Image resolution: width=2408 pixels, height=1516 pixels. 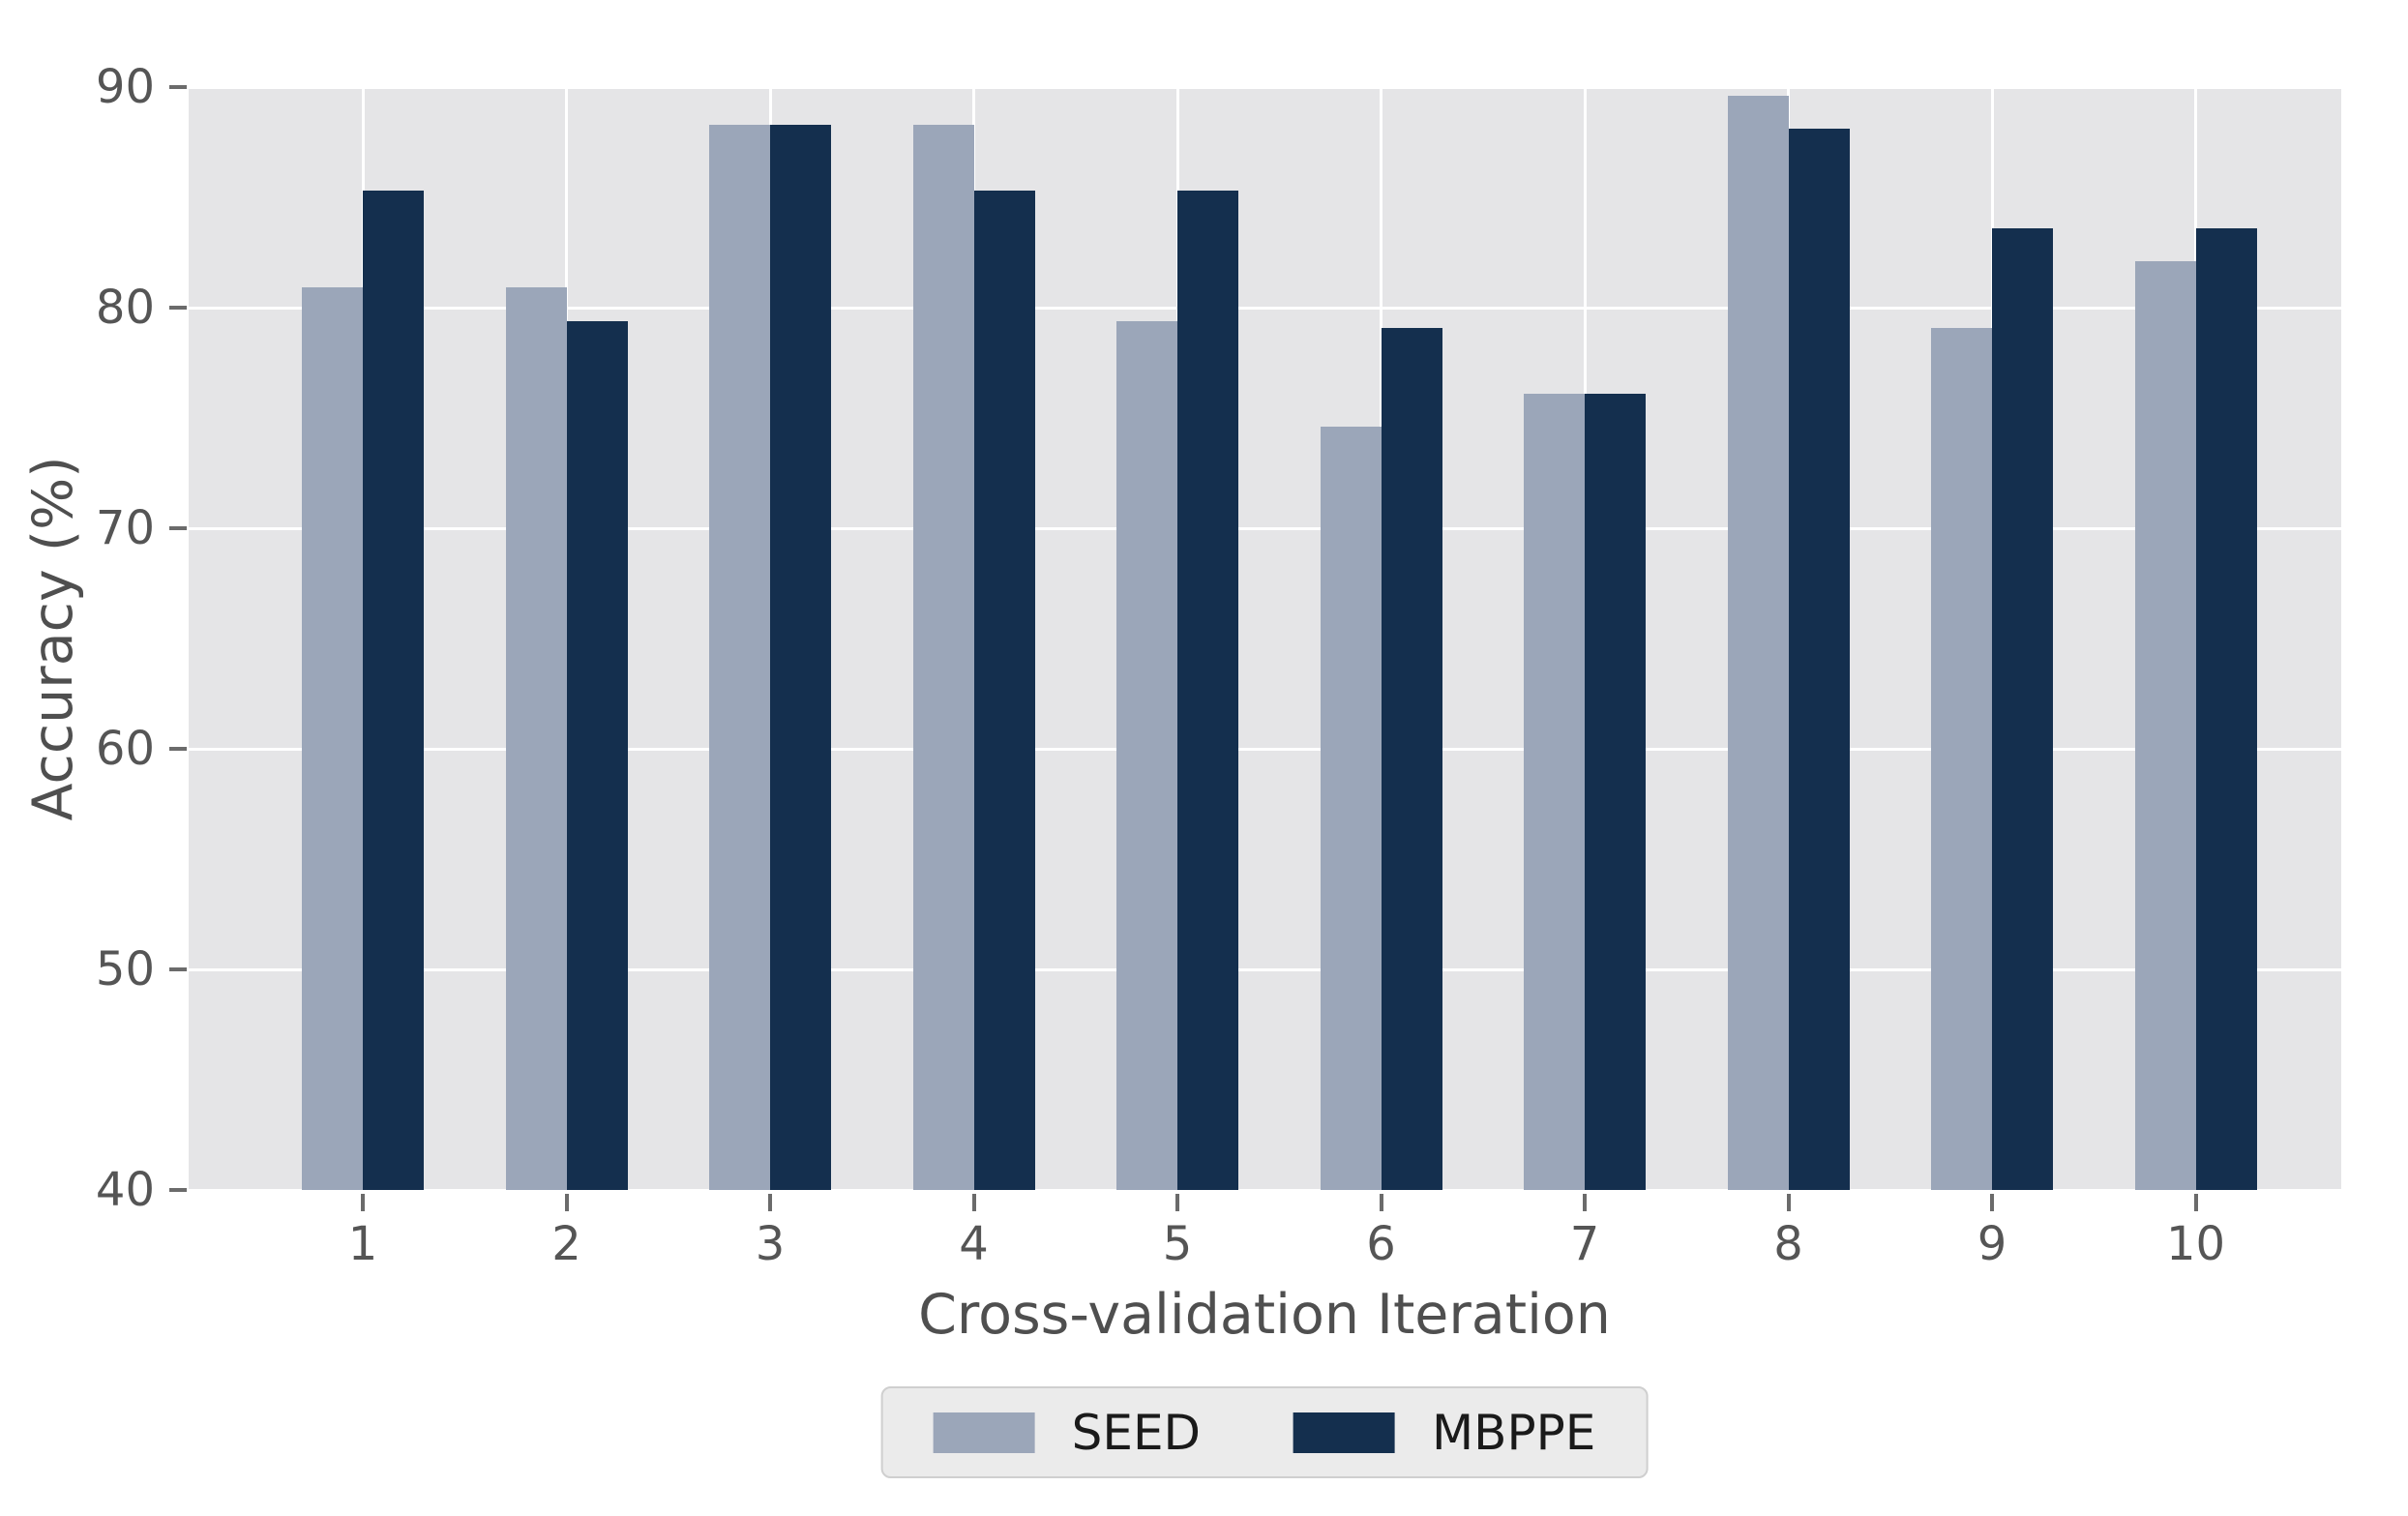 I want to click on y-tick-label-50: 50, so click(x=125, y=969).